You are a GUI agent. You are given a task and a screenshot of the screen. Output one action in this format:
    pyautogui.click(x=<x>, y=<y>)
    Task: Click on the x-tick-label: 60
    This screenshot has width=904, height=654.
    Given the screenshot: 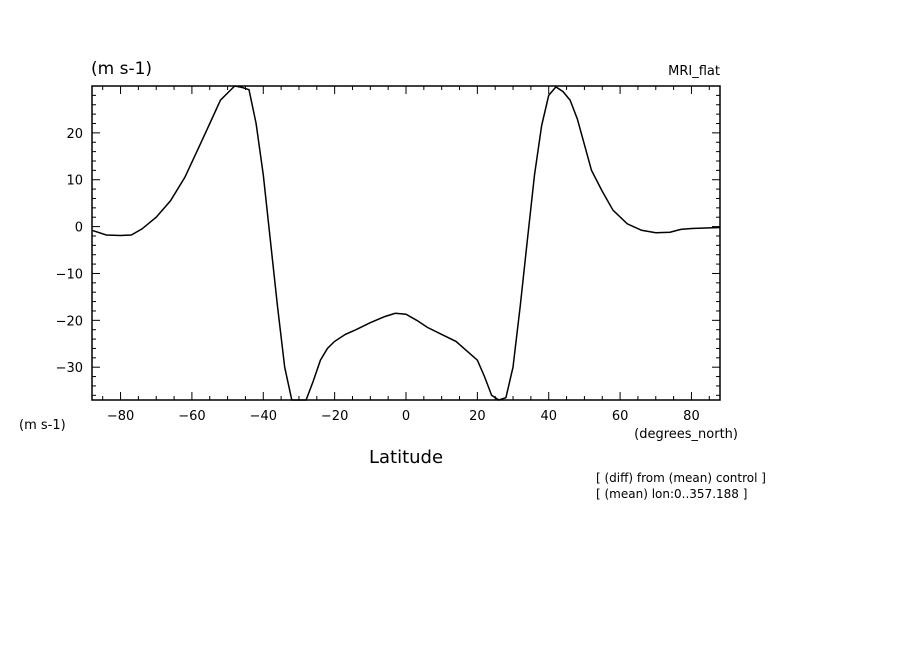 What is the action you would take?
    pyautogui.click(x=620, y=416)
    